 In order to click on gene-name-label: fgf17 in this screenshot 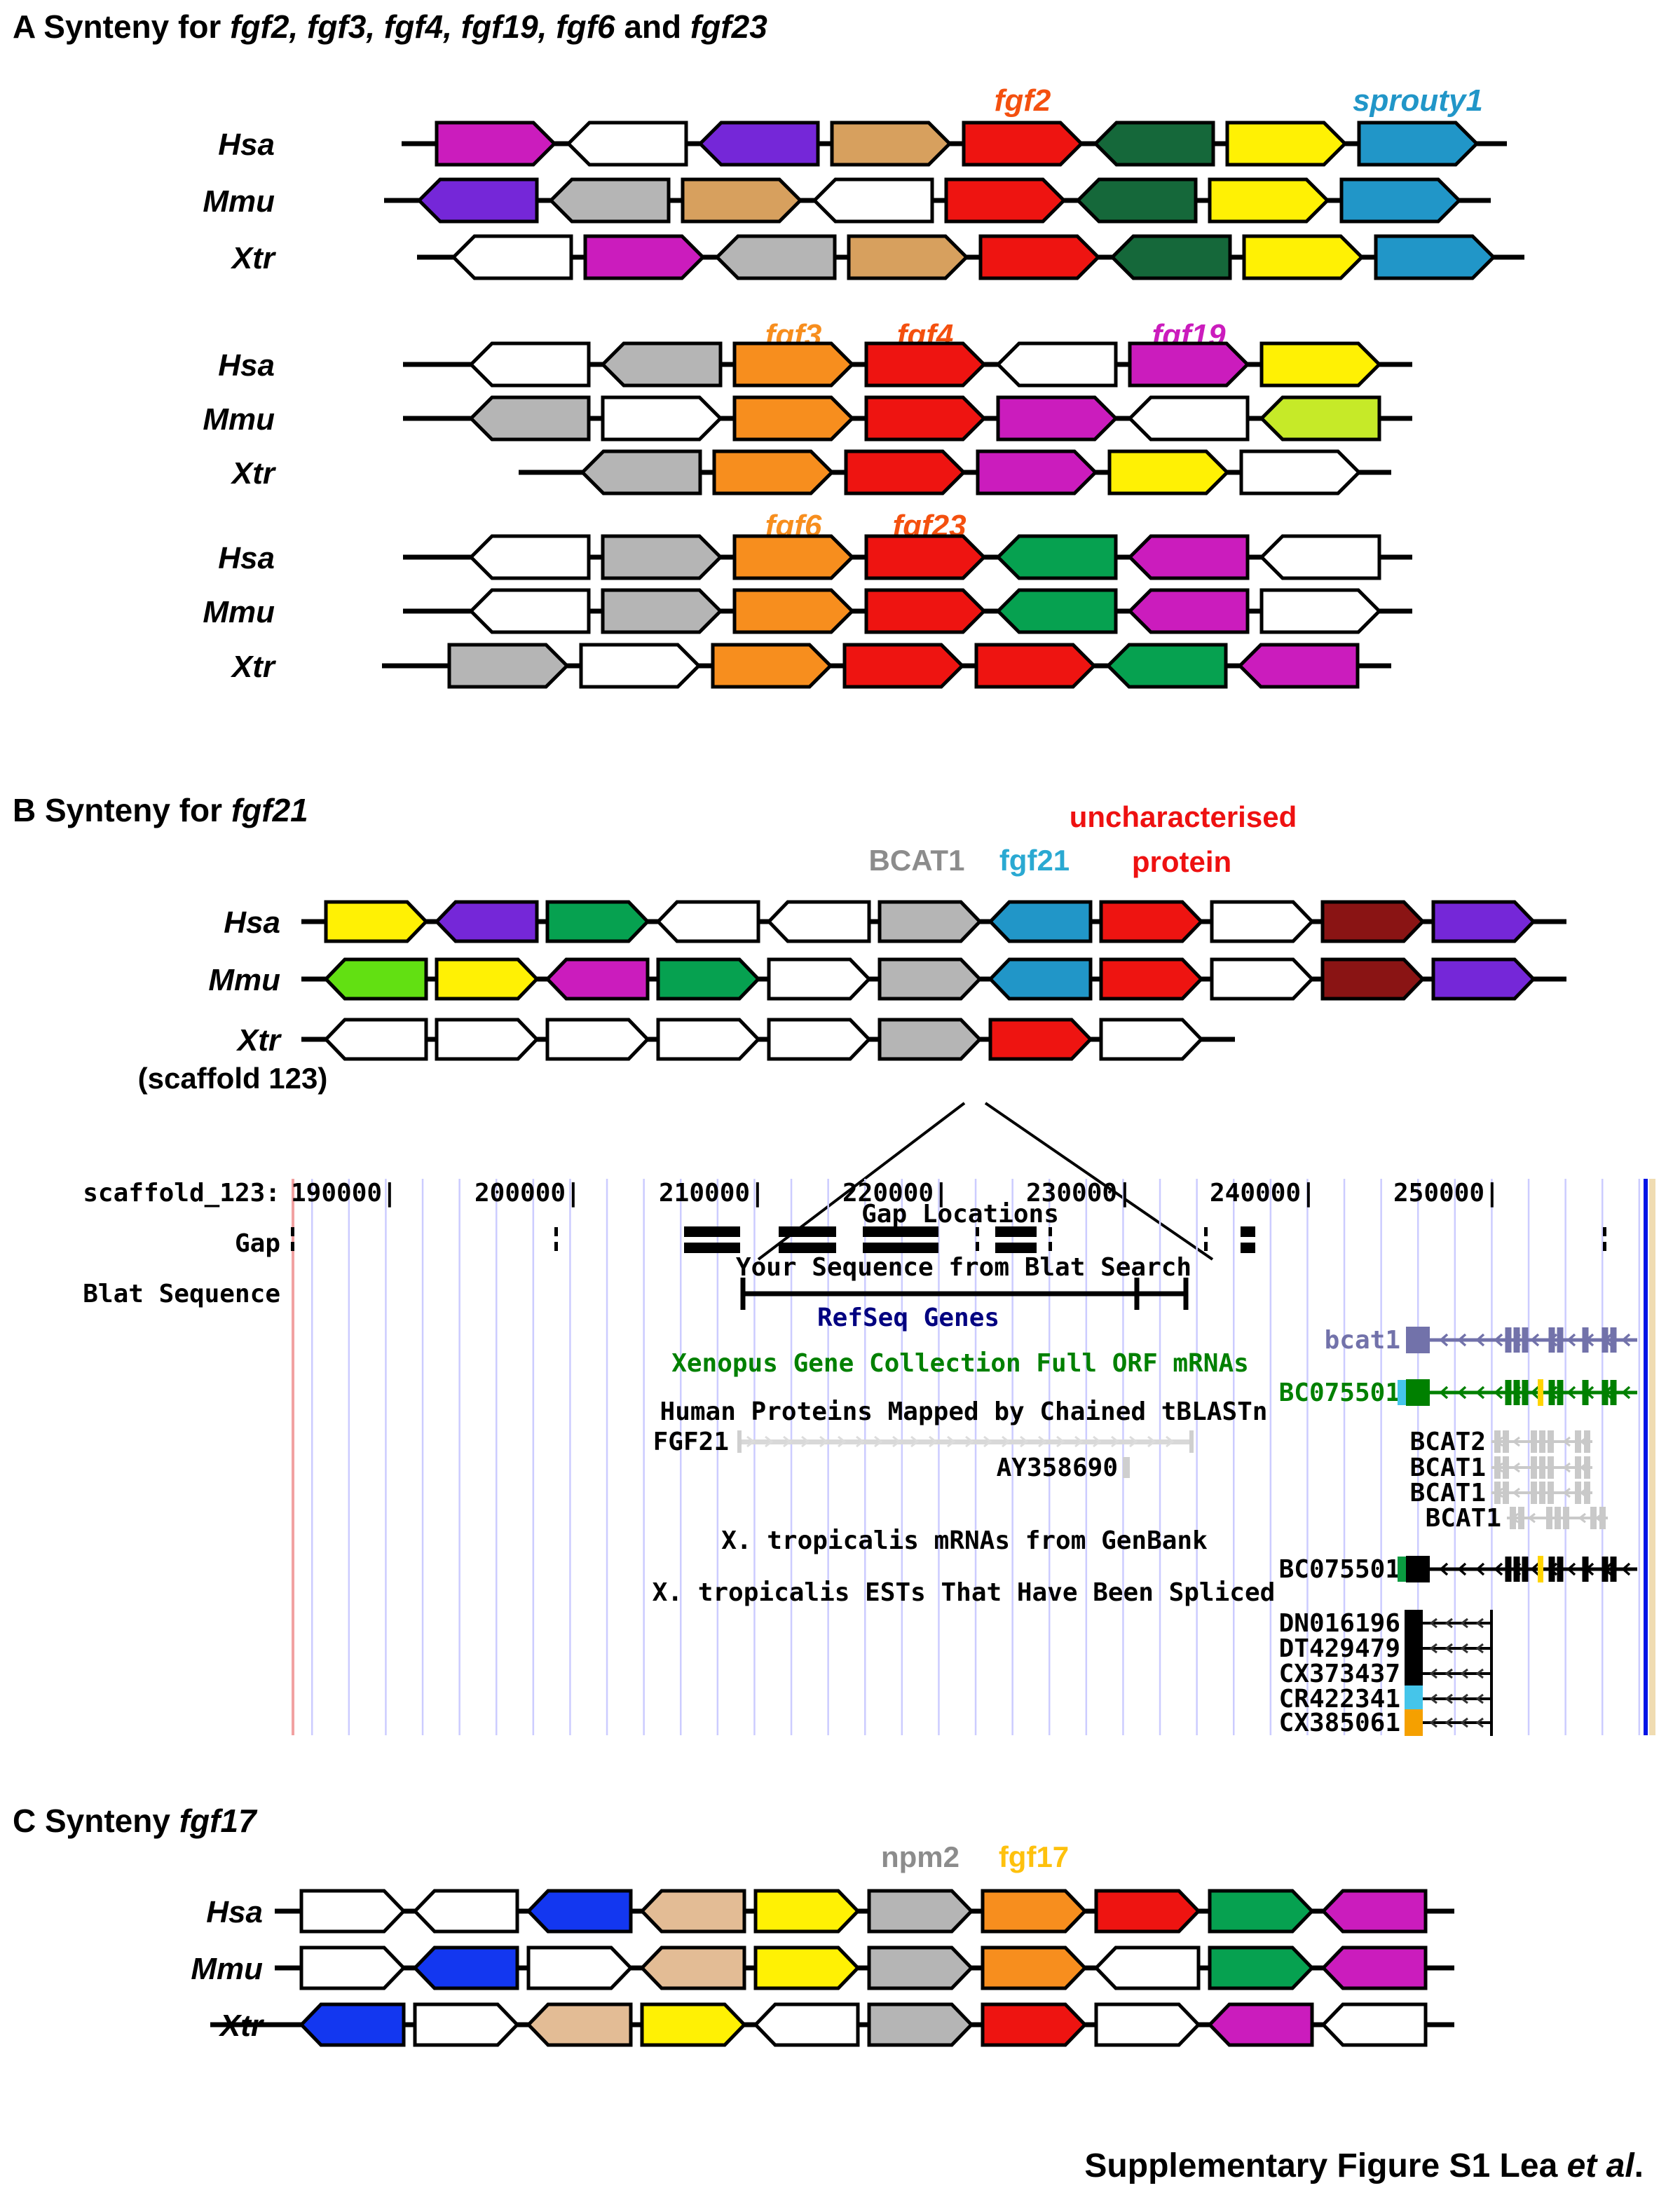, I will do `click(1034, 1856)`.